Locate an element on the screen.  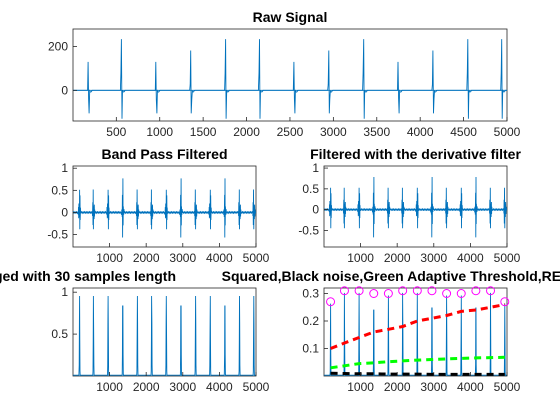
chart-title: Raw Signal is located at coordinates (290, 17).